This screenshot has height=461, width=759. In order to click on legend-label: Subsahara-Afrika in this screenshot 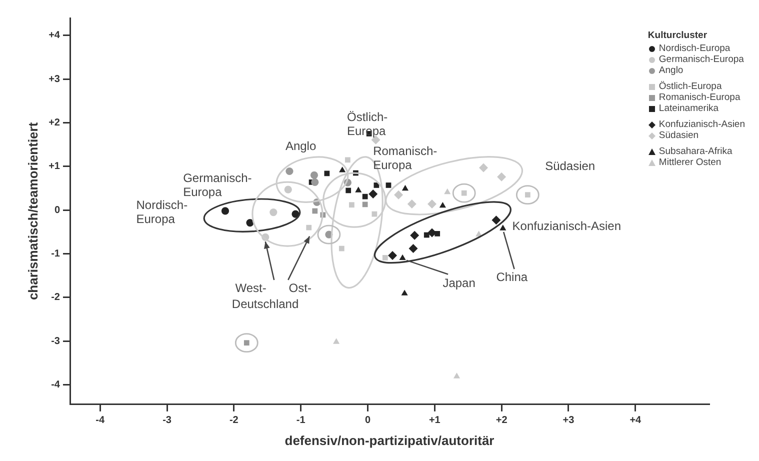, I will do `click(695, 151)`.